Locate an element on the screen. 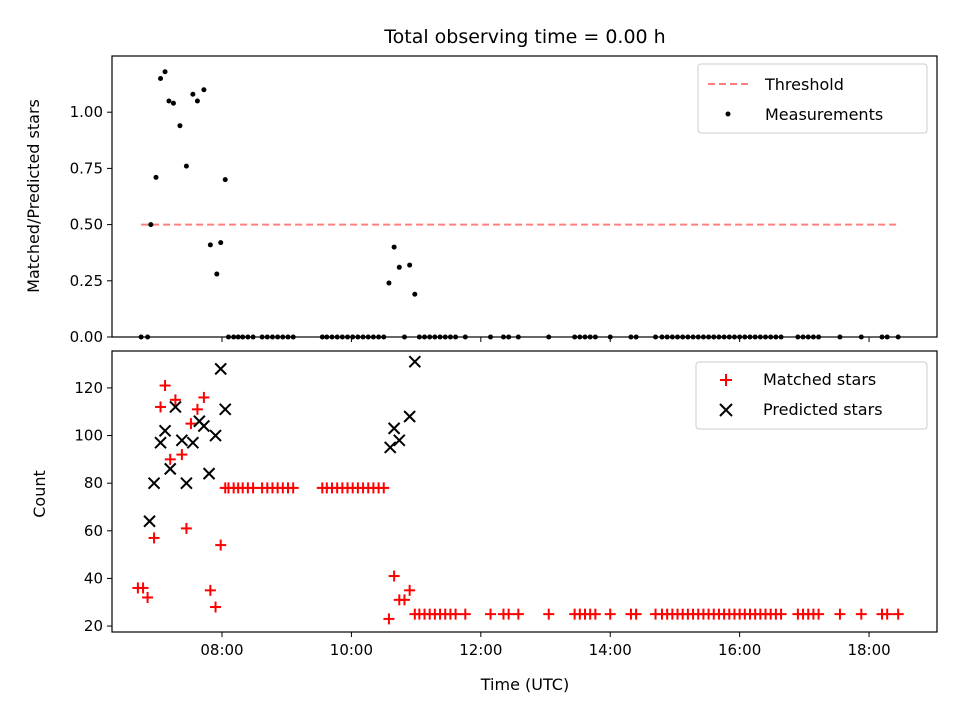 This screenshot has width=960, height=720. y-tick-label: 1.00 is located at coordinates (86, 112).